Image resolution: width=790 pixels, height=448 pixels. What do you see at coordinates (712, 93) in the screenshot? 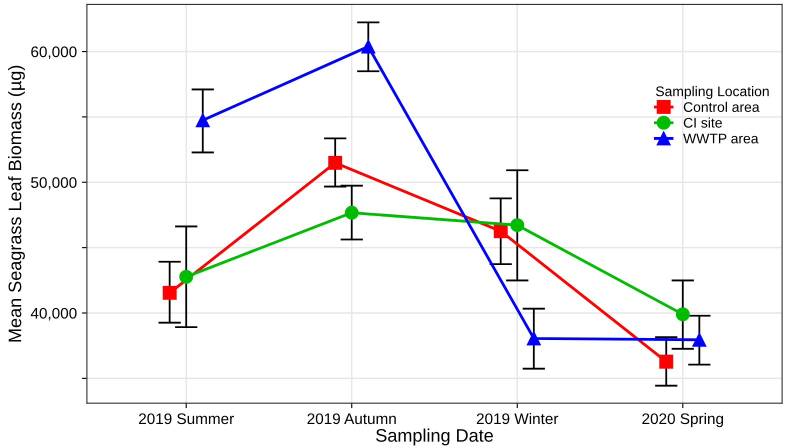
I see `legend-title: Sampling Location` at bounding box center [712, 93].